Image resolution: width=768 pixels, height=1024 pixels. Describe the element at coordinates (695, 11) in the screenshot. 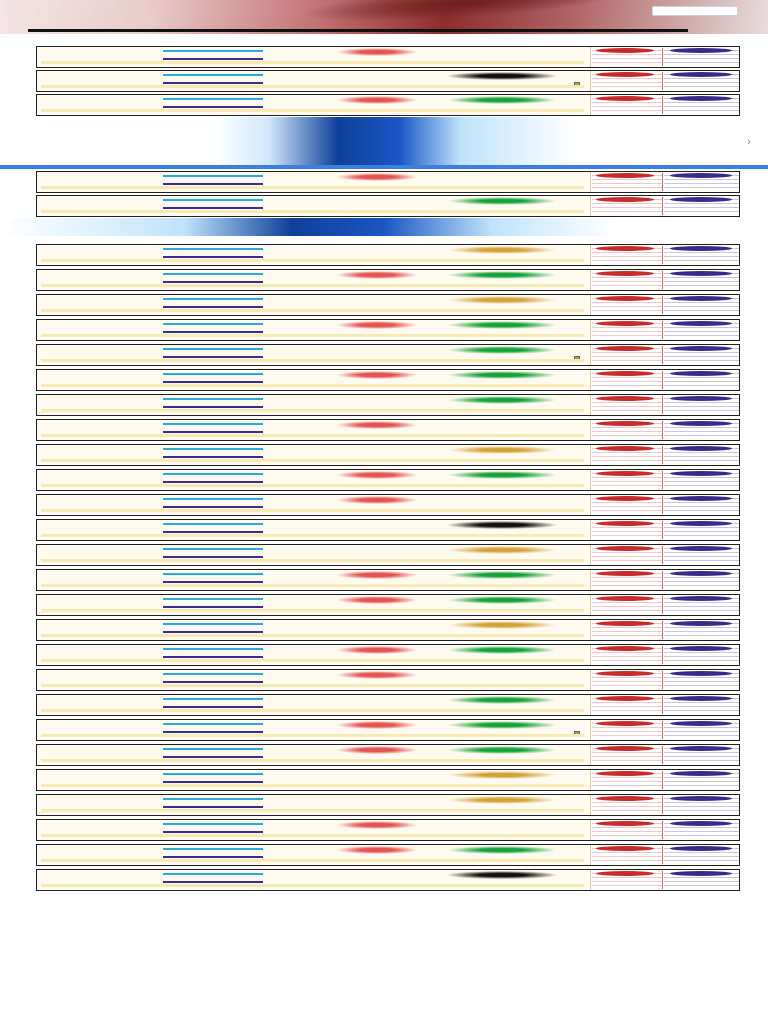

I see `search-input` at that location.